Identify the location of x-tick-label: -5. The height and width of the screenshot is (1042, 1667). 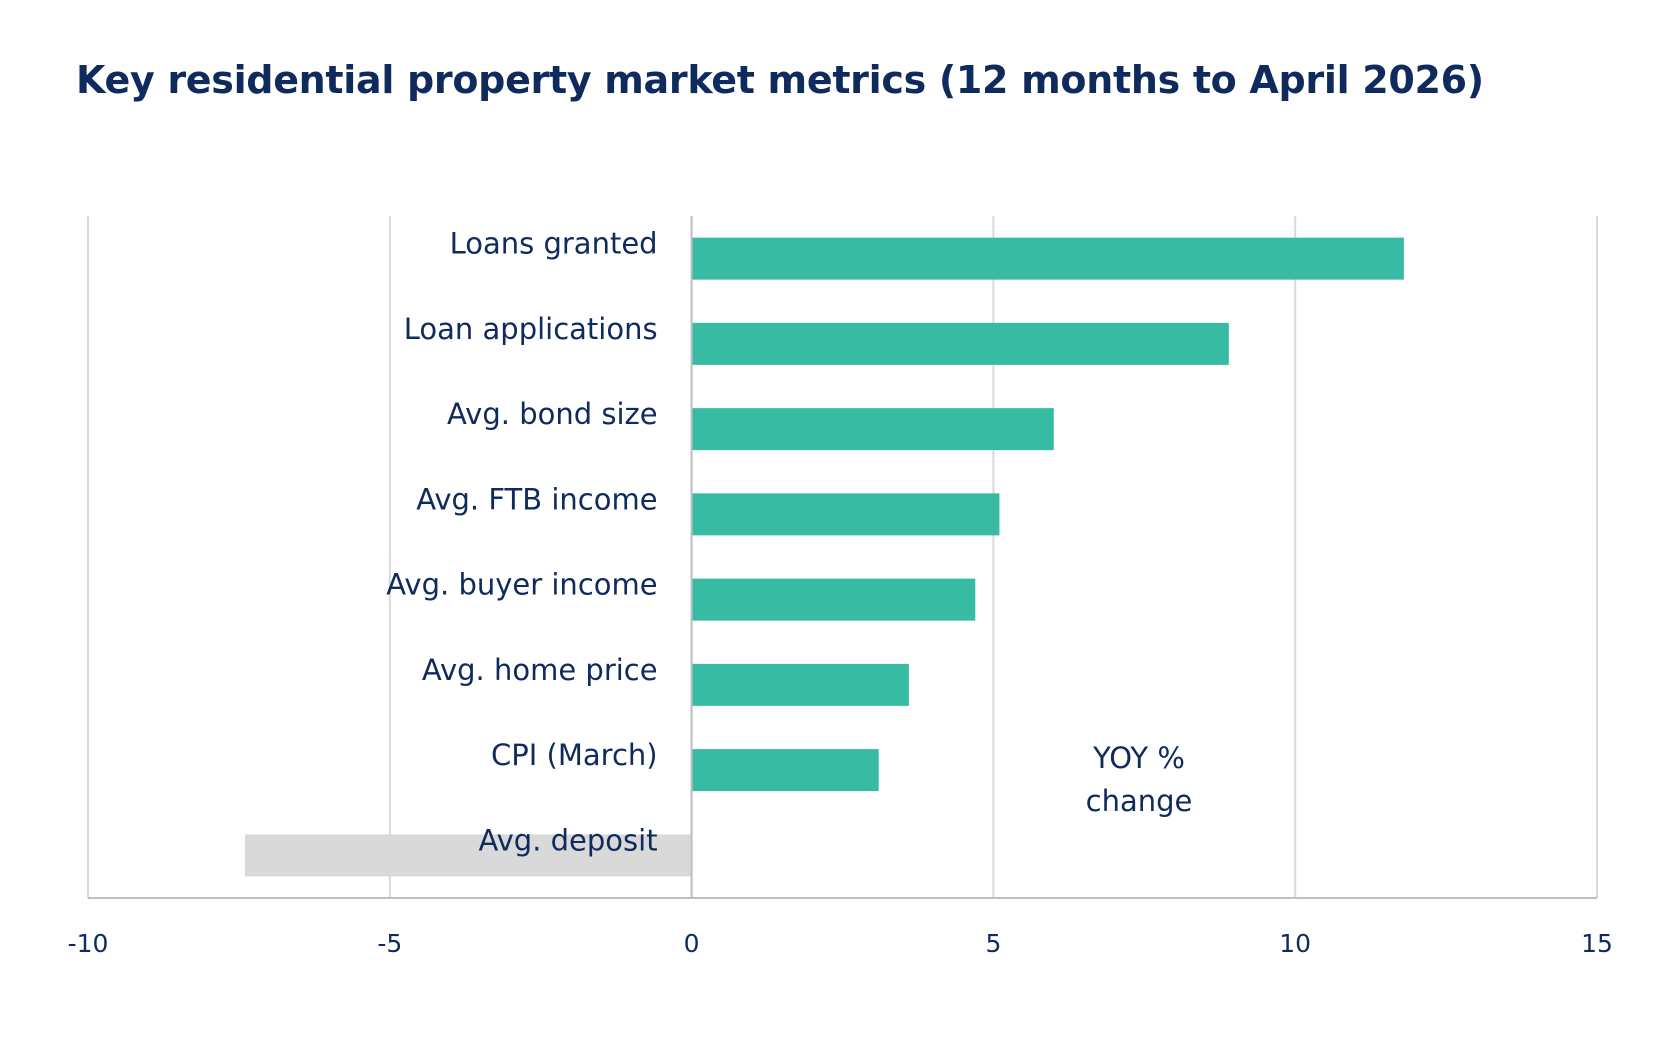
(389, 943).